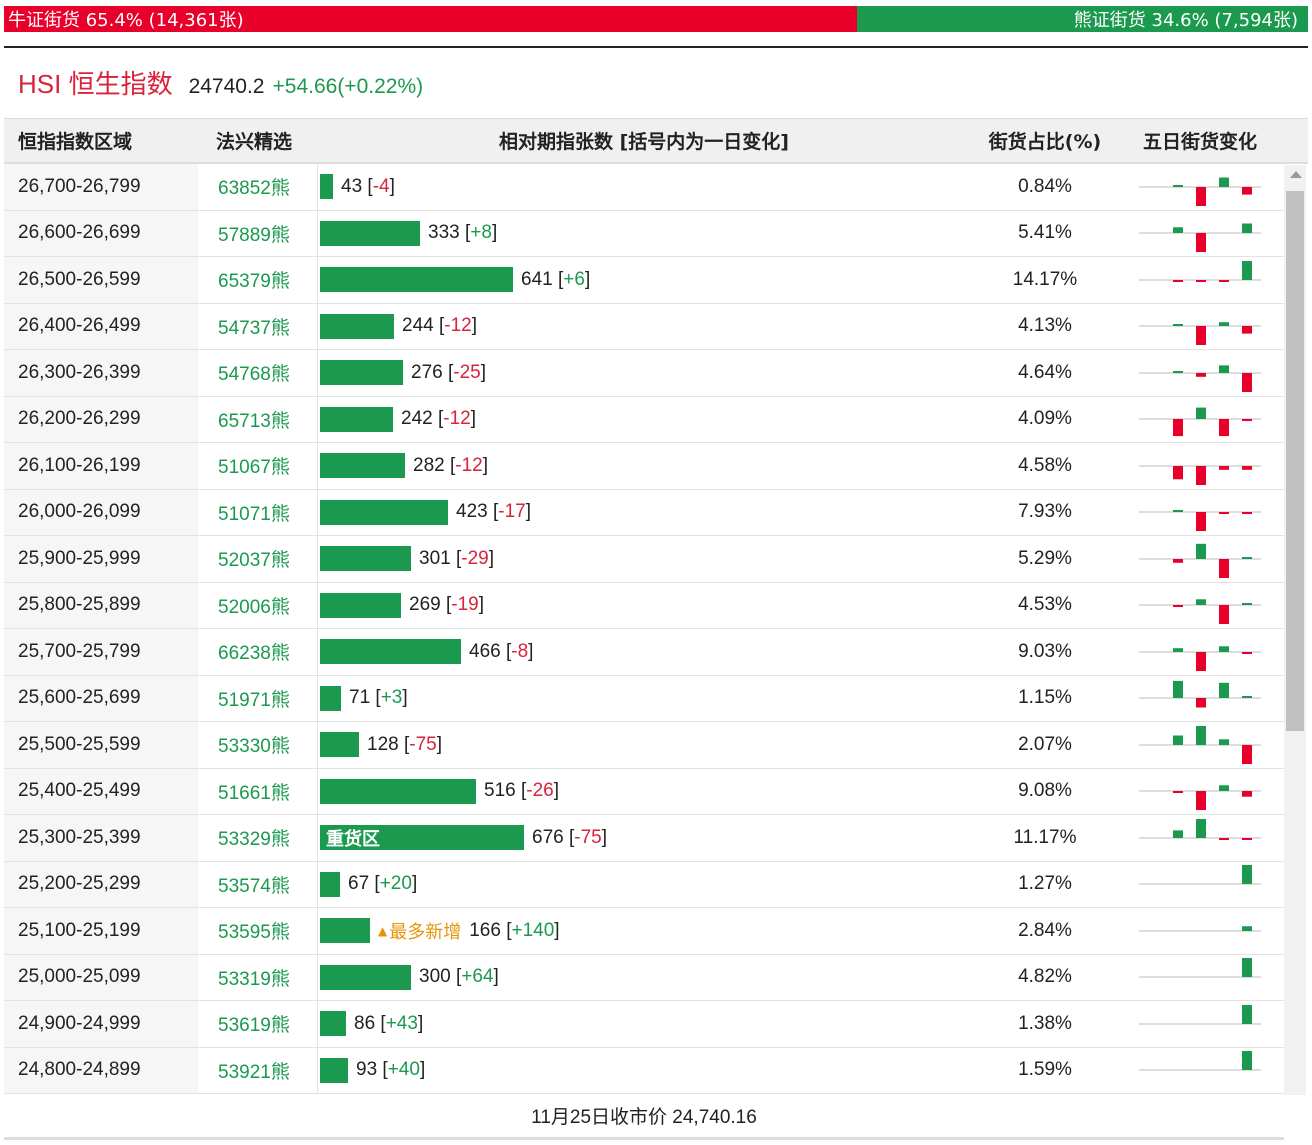 The image size is (1312, 1145). What do you see at coordinates (258, 838) in the screenshot?
I see `warrant-link: 53329熊` at bounding box center [258, 838].